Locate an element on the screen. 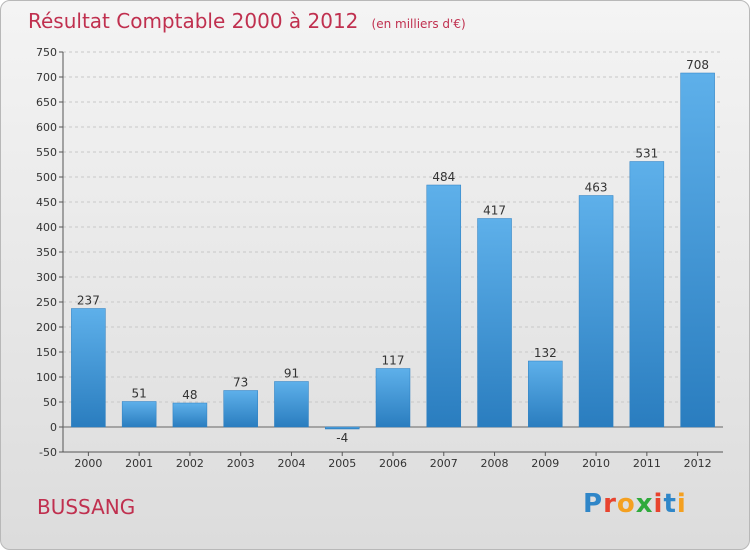 This screenshot has width=750, height=550. data-label: 484 is located at coordinates (443, 177).